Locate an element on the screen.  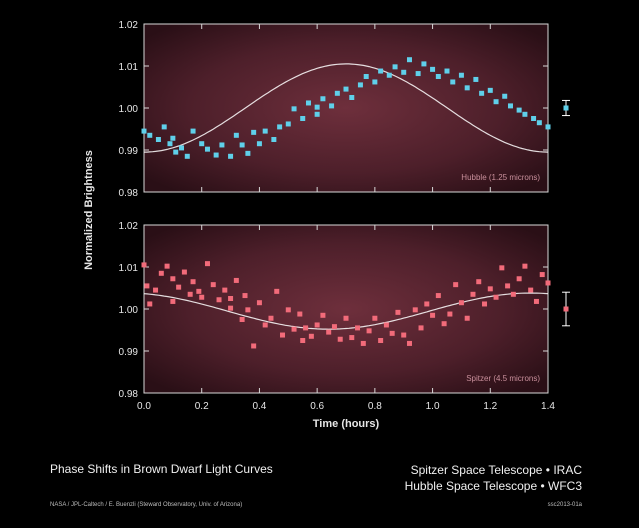
y-axis-title: Normalized Brightness is located at coordinates (89, 210).